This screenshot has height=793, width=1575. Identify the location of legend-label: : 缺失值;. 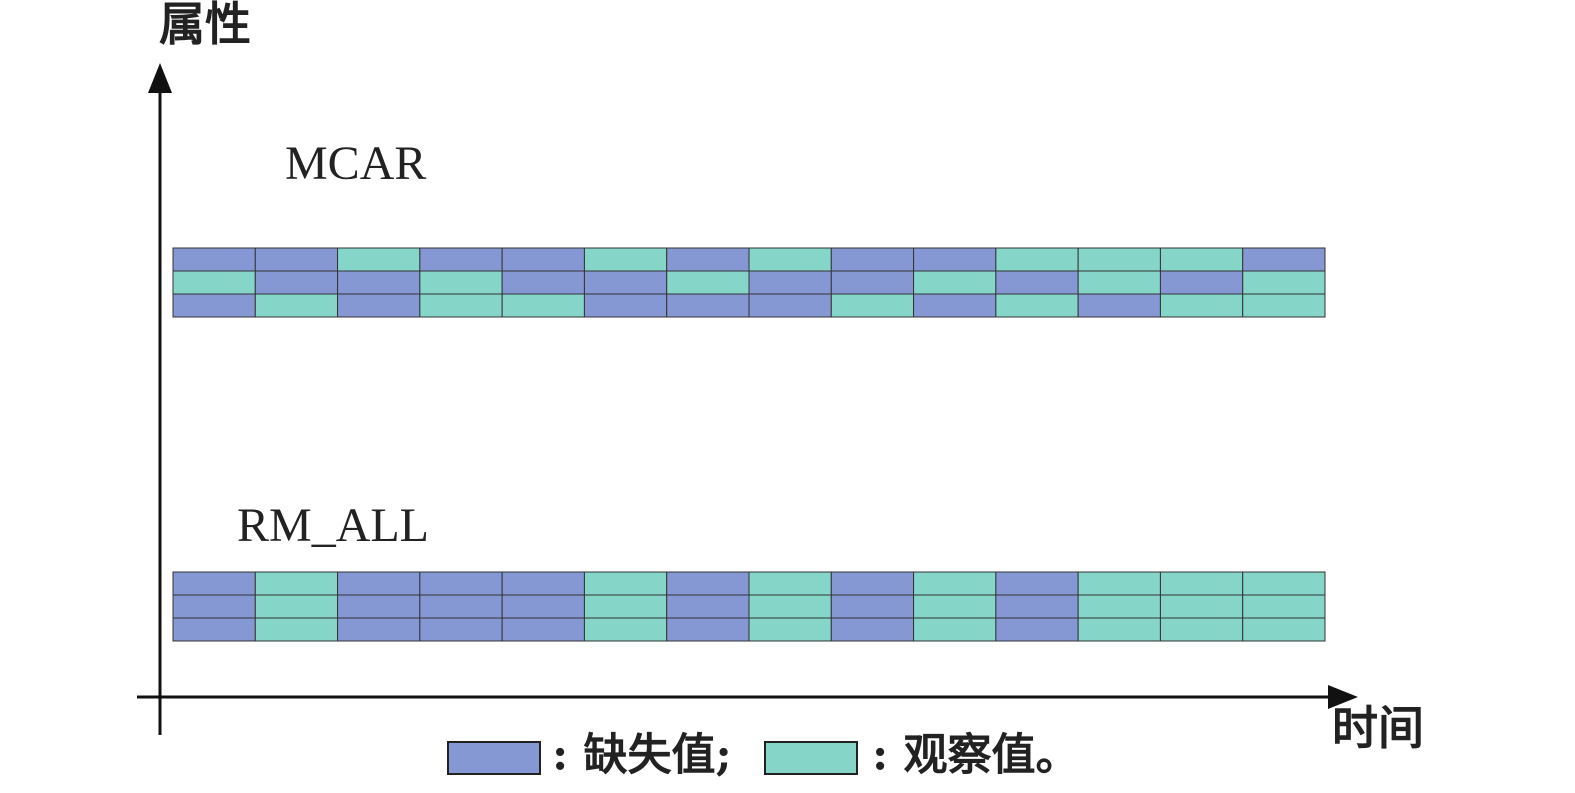
(642, 755).